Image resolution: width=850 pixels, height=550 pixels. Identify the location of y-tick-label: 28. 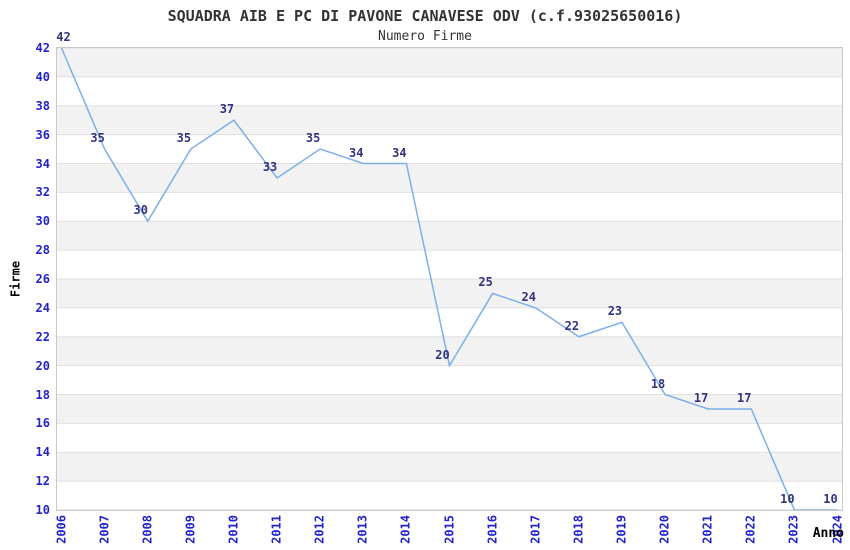
(42, 250).